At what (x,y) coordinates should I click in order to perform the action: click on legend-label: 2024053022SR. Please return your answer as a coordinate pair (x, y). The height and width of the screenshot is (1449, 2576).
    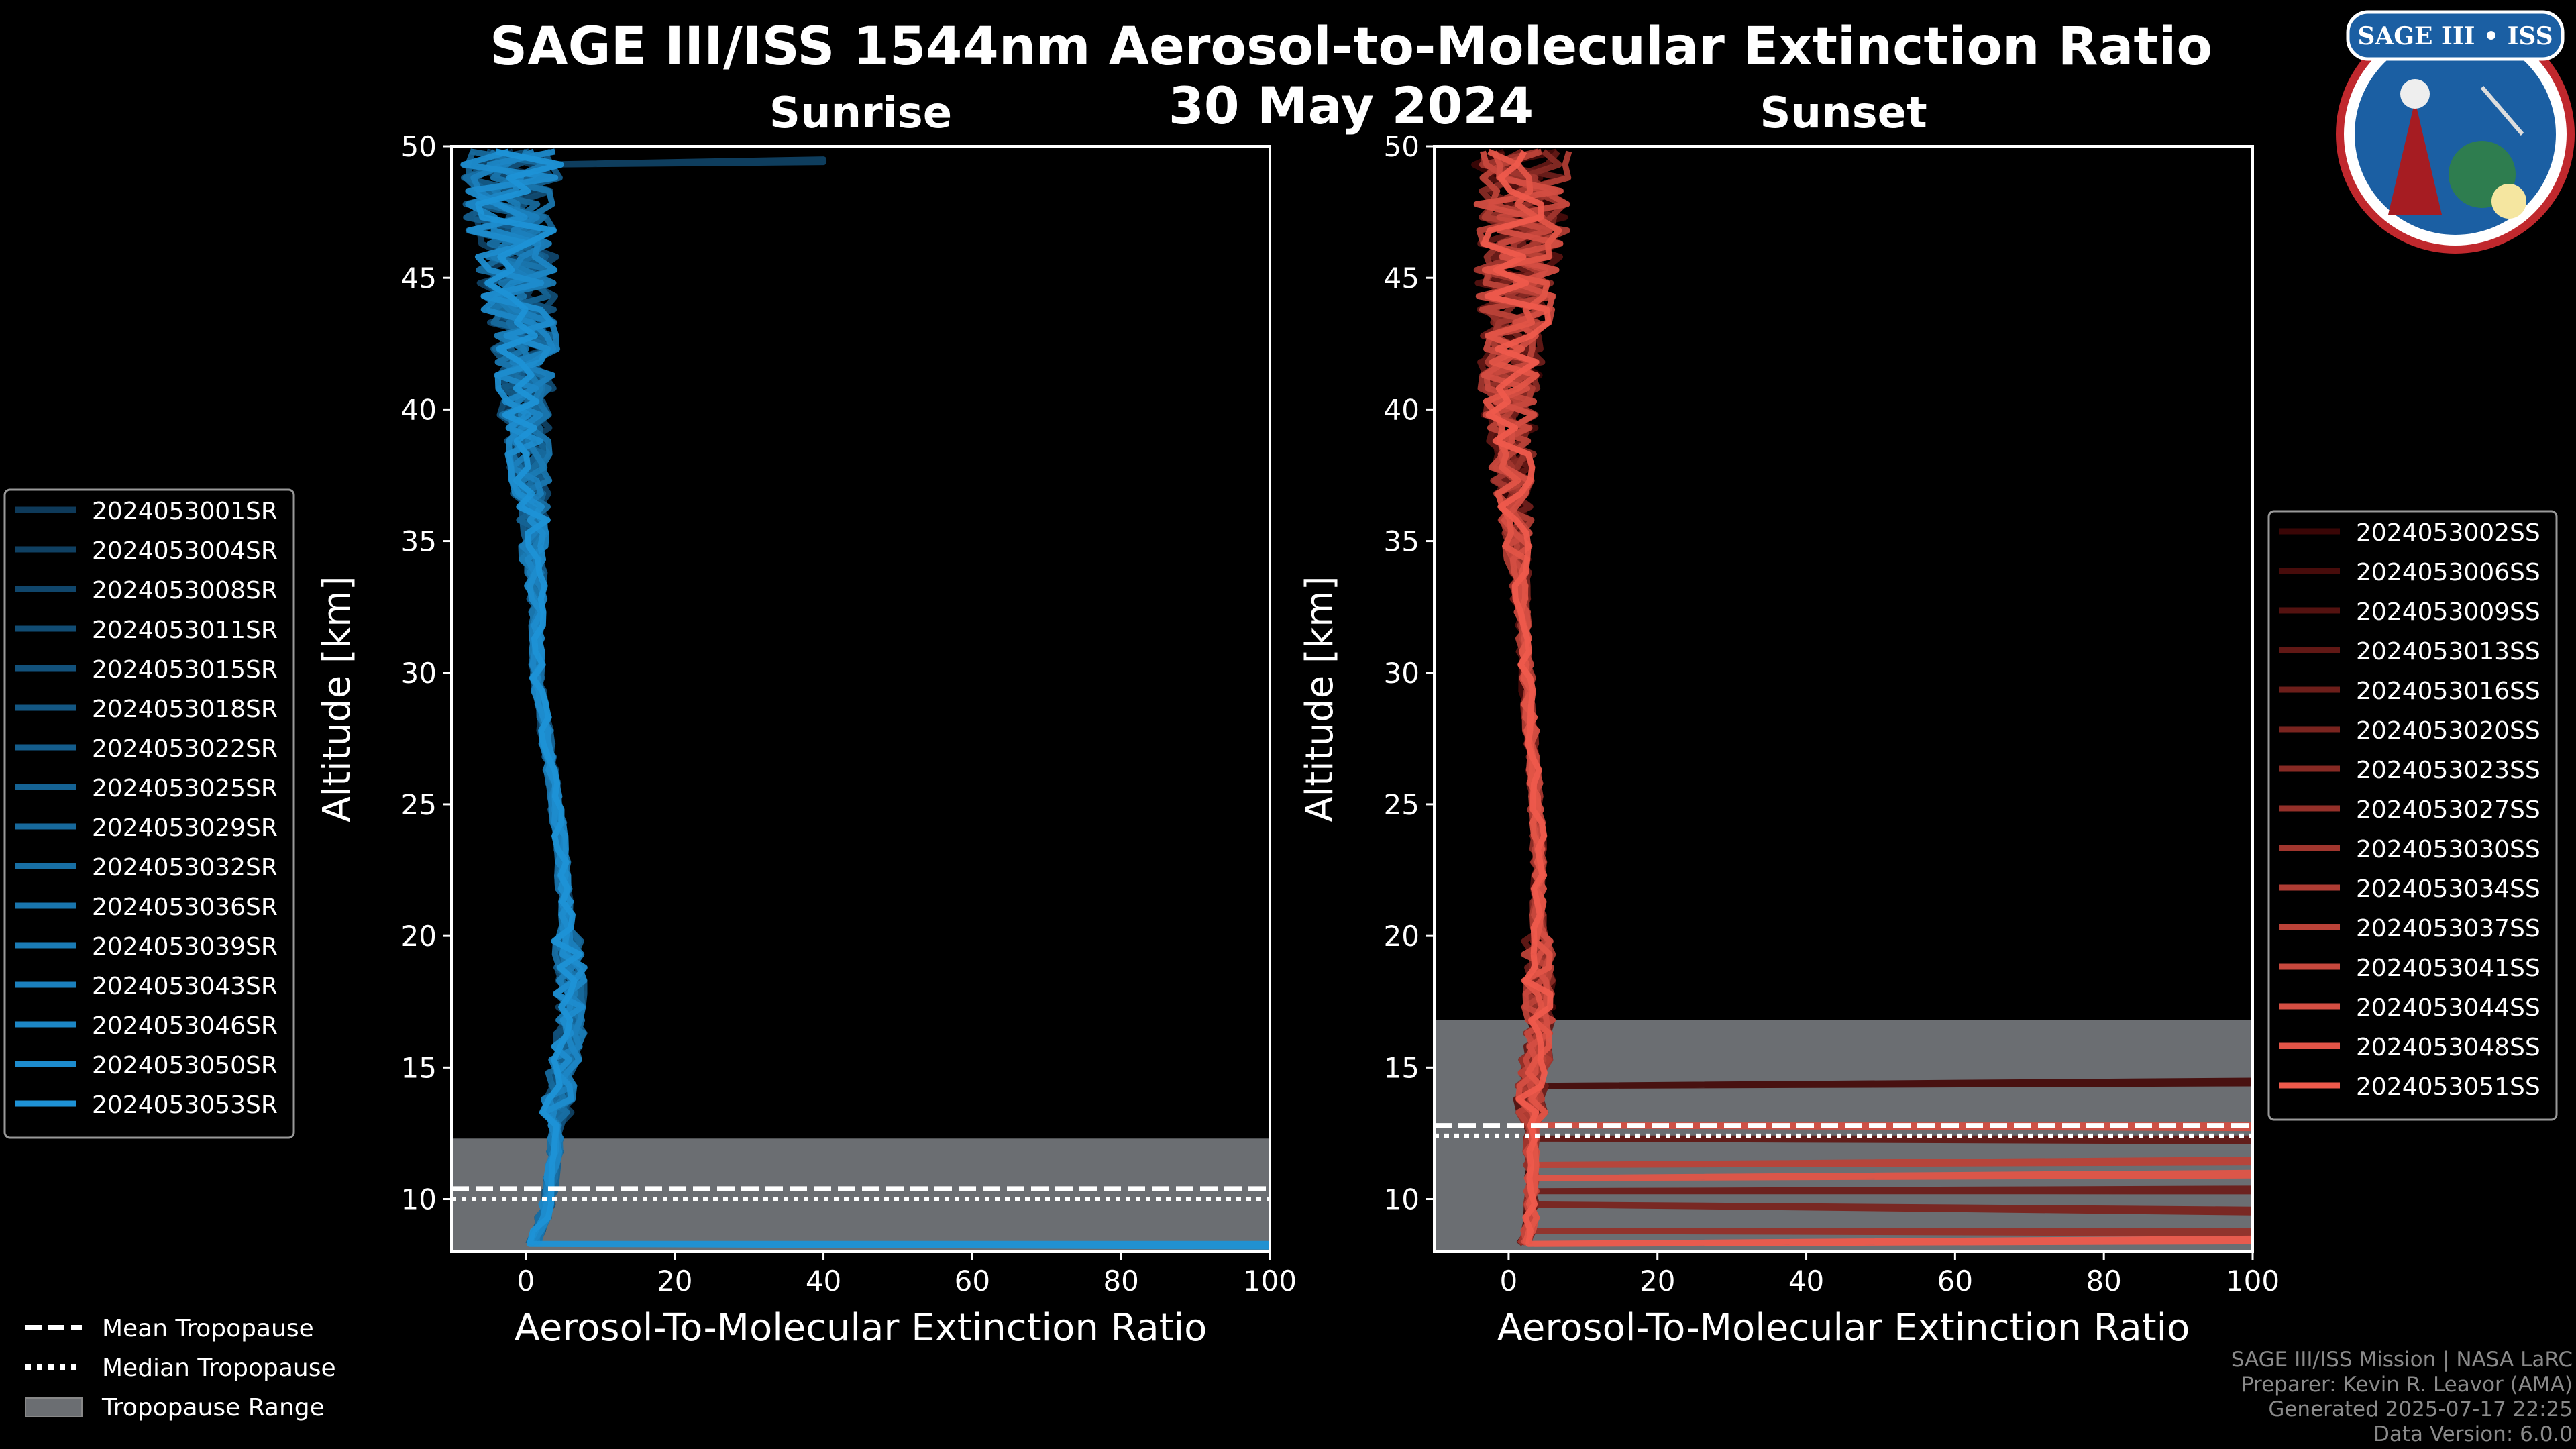
    Looking at the image, I should click on (185, 749).